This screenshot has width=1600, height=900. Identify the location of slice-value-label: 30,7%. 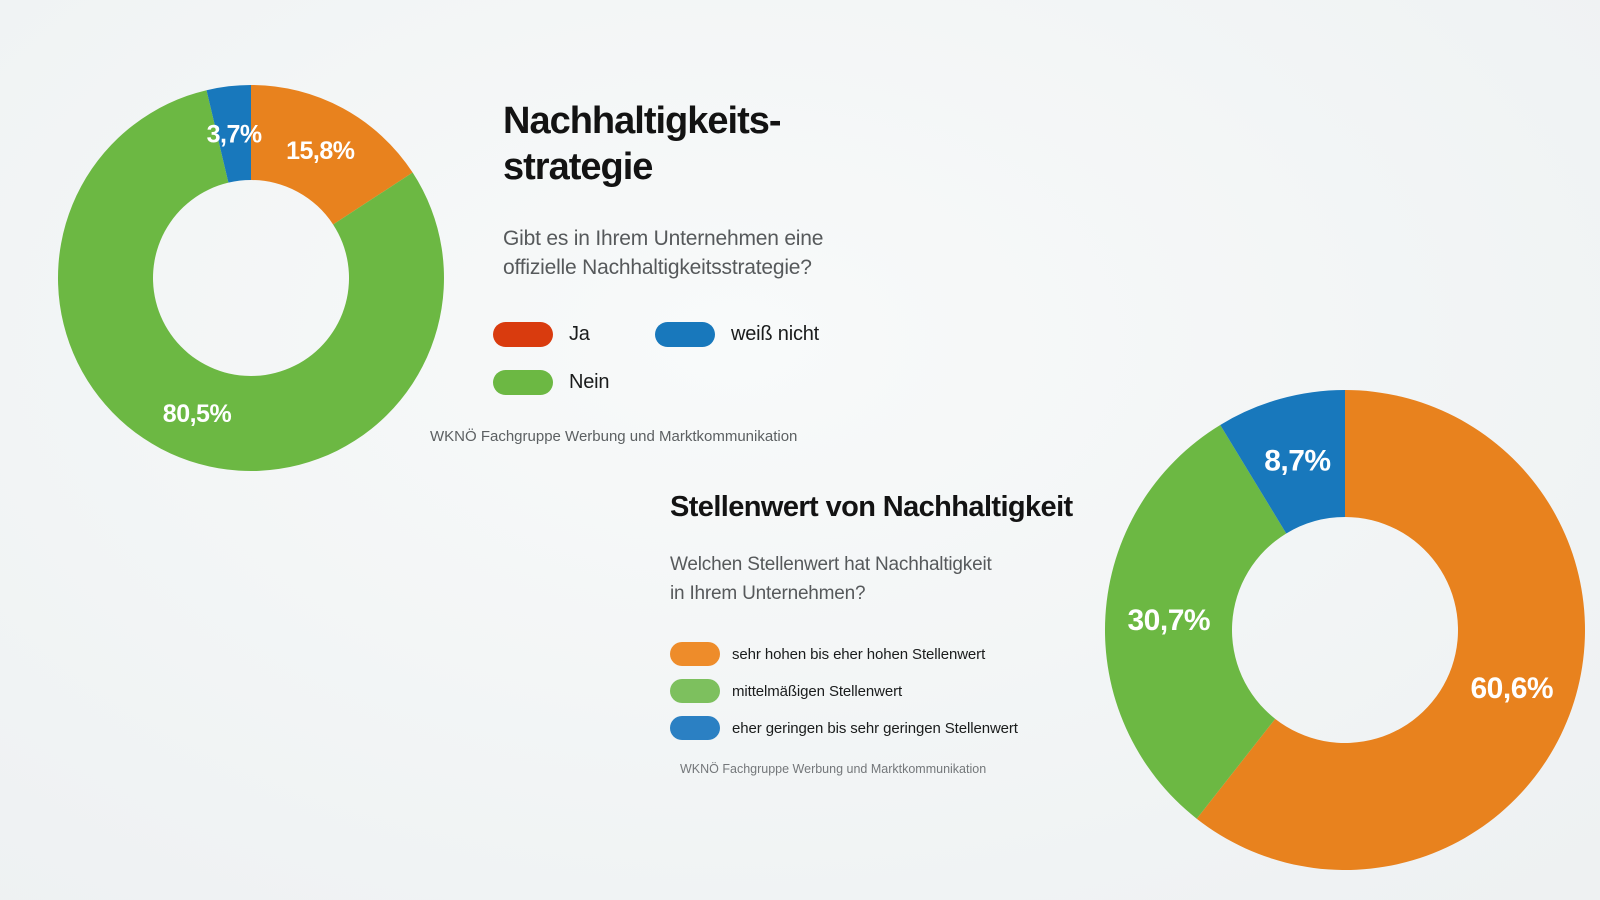
(1169, 620).